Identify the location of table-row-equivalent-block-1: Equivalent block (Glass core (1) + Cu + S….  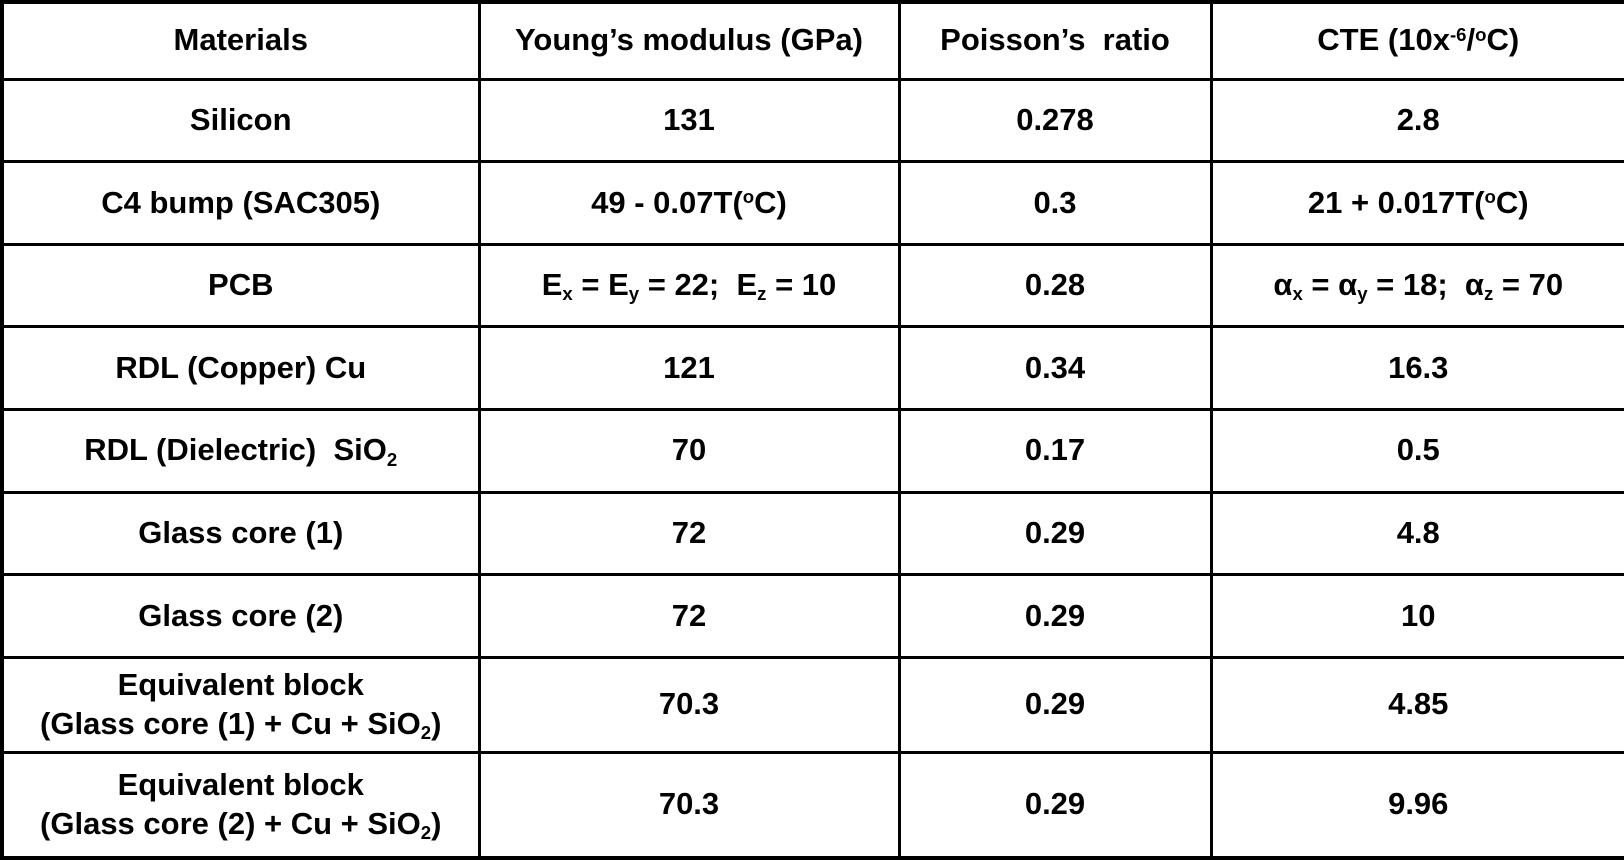
(812, 704).